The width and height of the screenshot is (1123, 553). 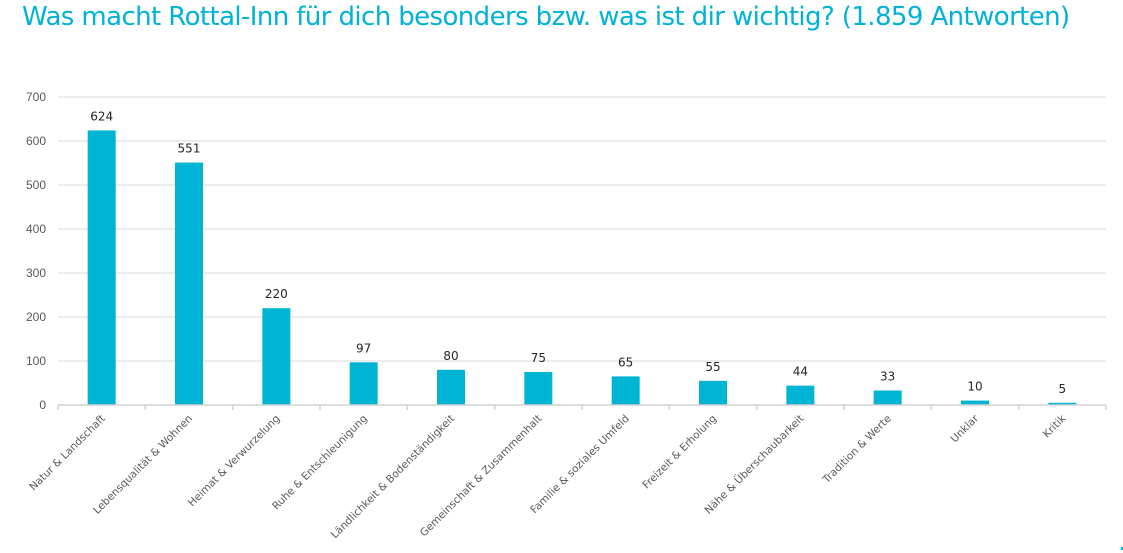 I want to click on data-label: 10, so click(x=974, y=387).